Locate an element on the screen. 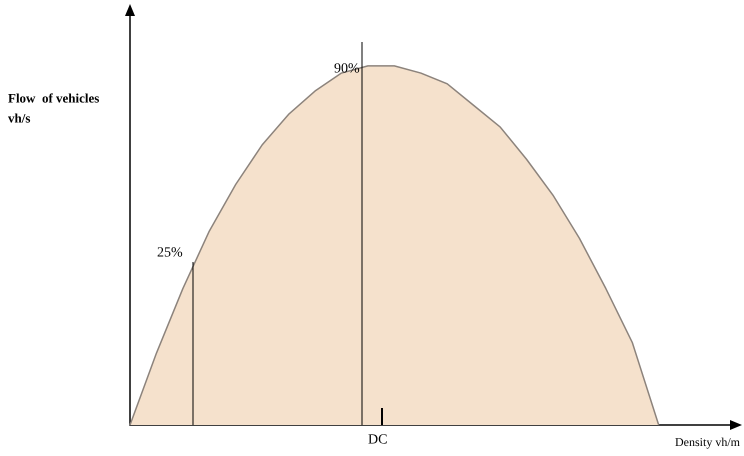  annotation: 90% is located at coordinates (347, 69).